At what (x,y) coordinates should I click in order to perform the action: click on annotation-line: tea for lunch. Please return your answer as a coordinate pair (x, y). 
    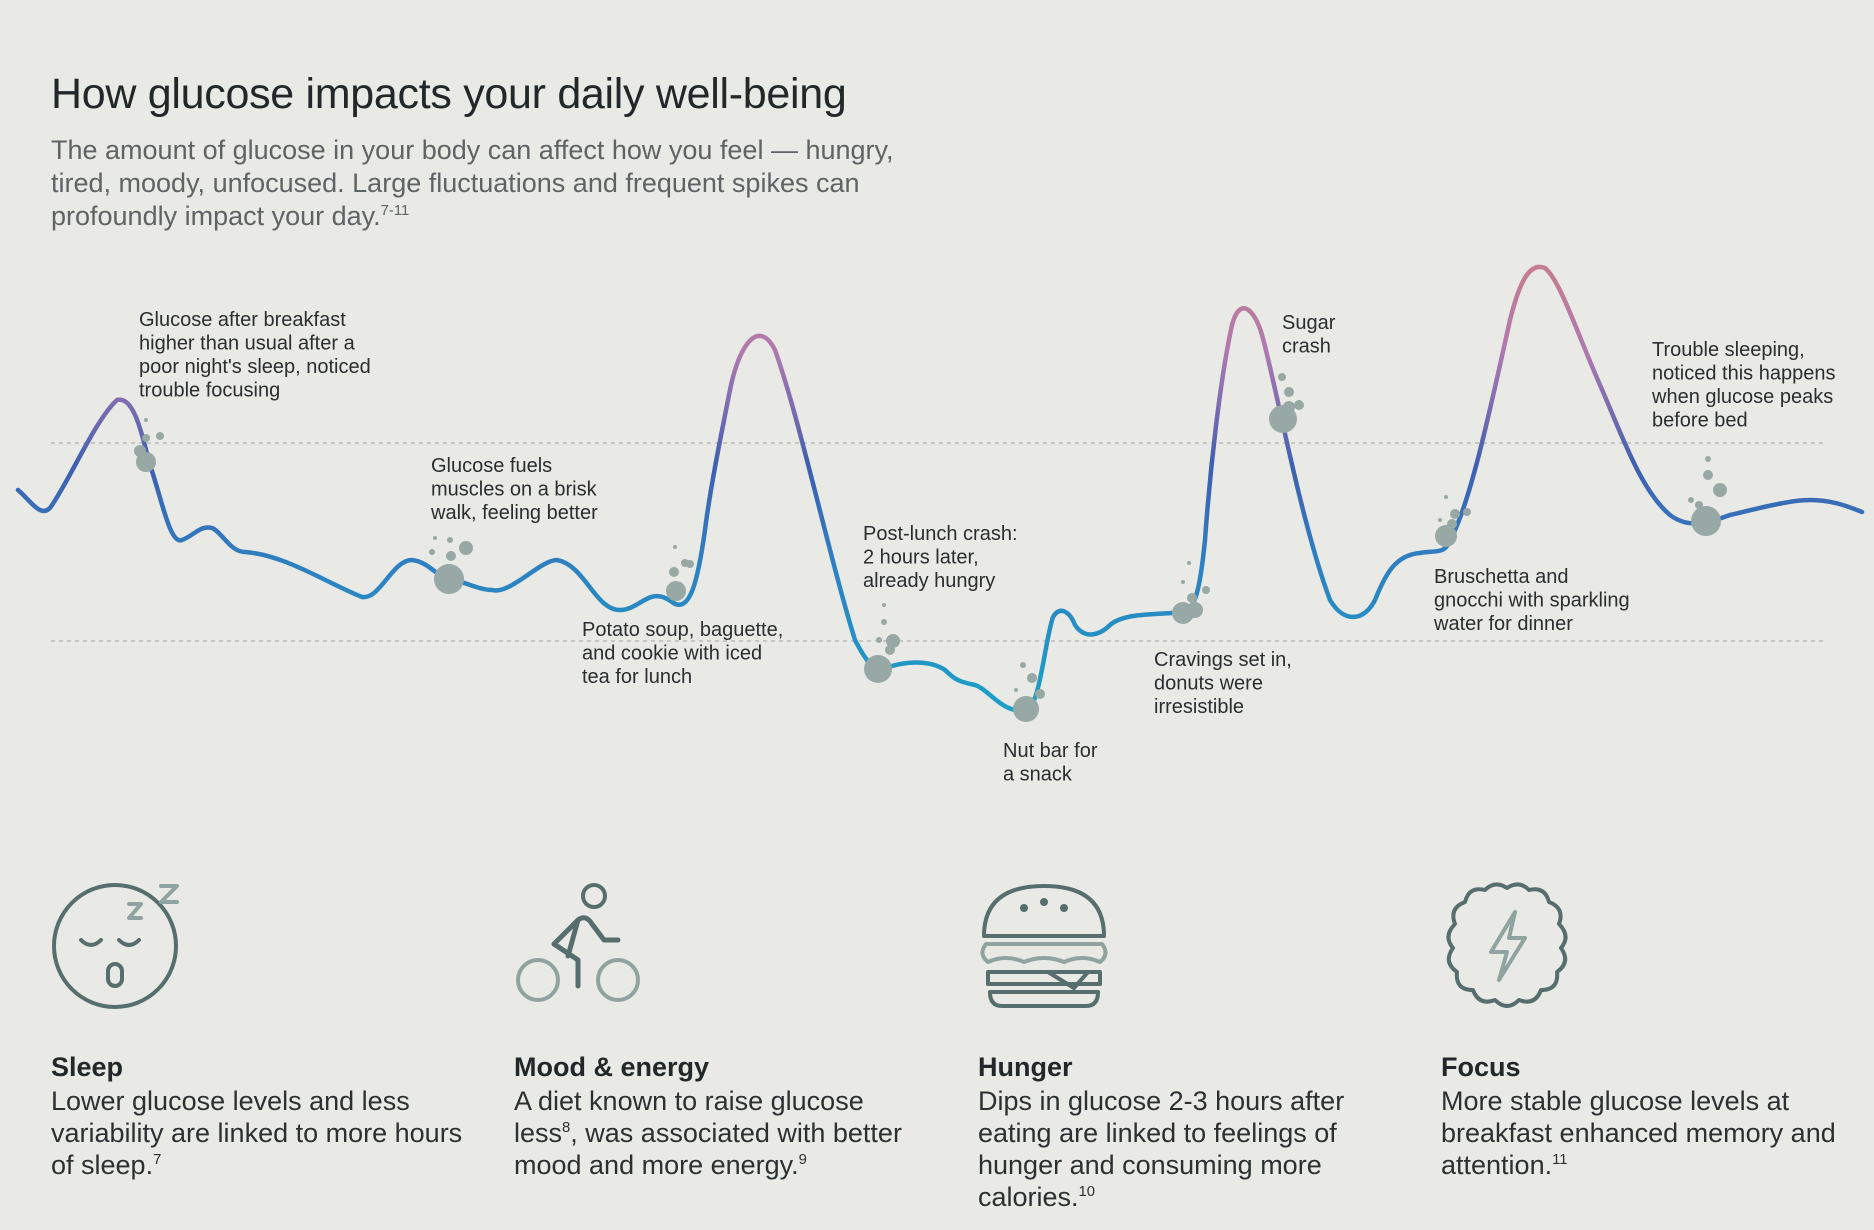
    Looking at the image, I should click on (637, 677).